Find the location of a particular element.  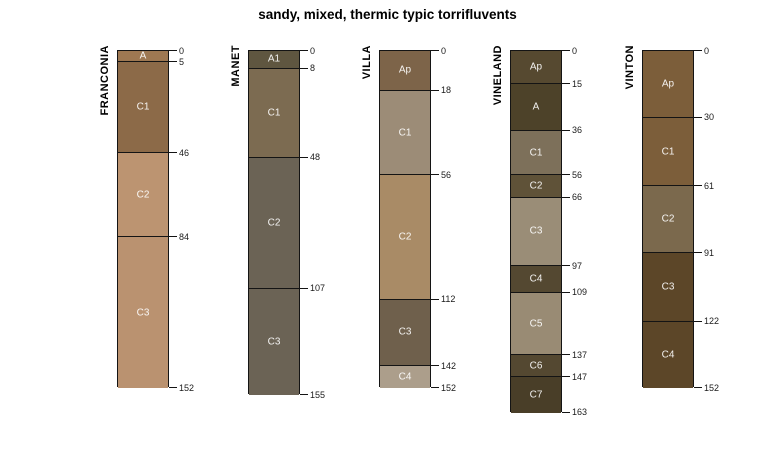

horizon-vinton-c4: C4 is located at coordinates (668, 355).